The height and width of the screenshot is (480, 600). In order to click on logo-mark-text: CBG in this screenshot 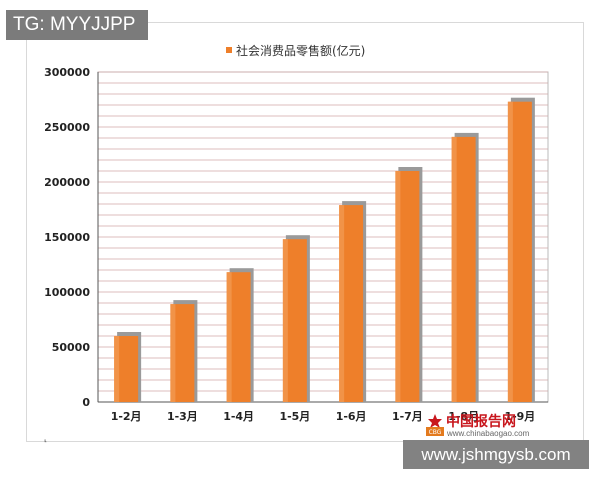, I will do `click(435, 432)`.